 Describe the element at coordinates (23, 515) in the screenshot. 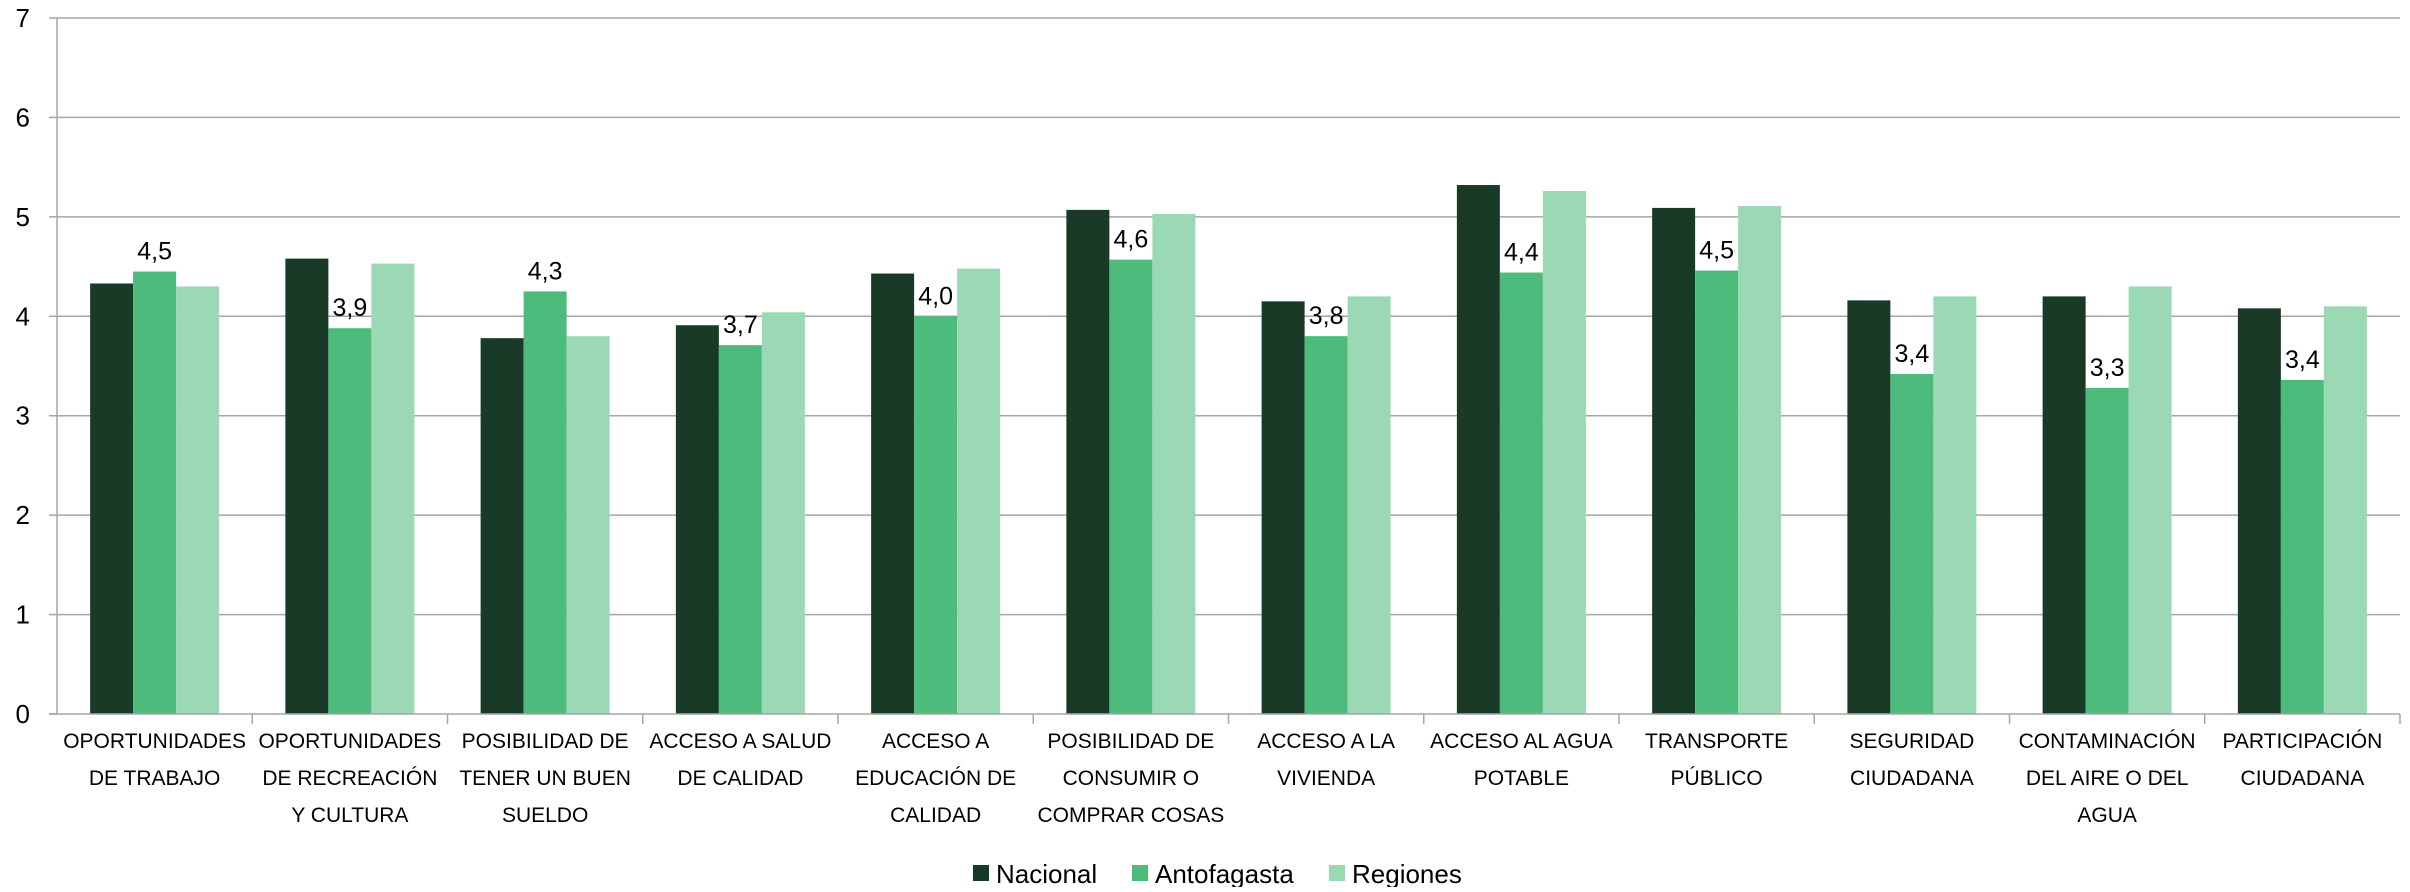

I see `y-tick-label: 2` at that location.